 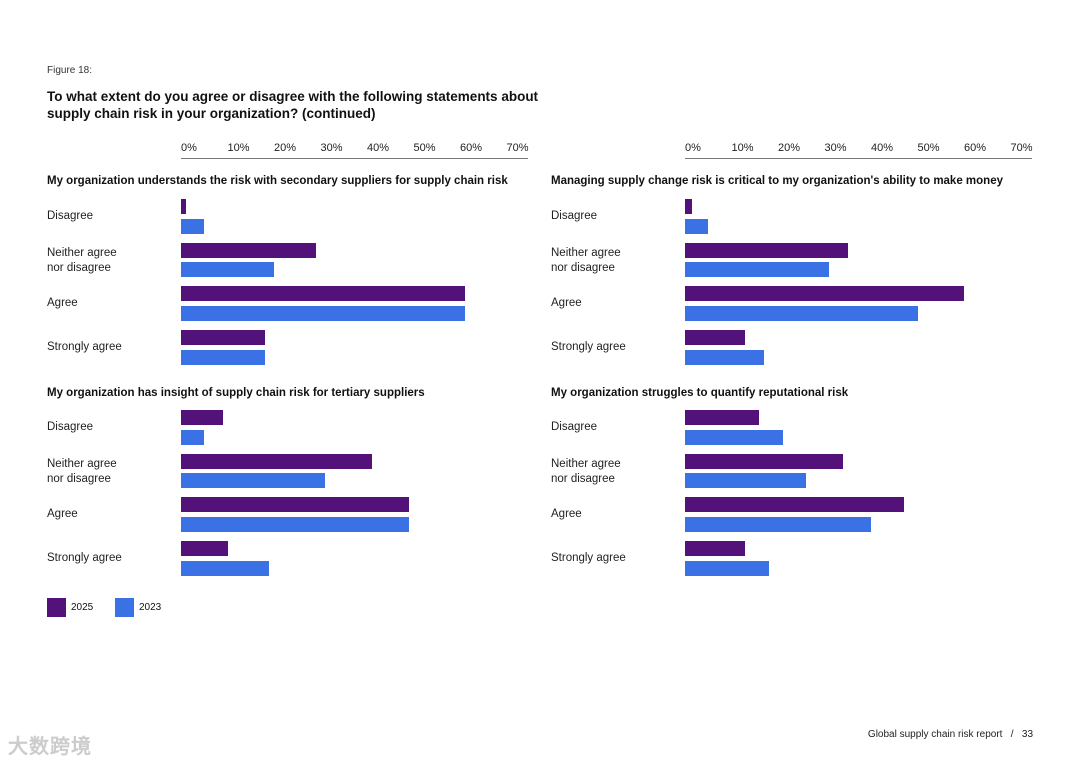 What do you see at coordinates (70, 70) in the screenshot?
I see `figure-label: Figure 18:` at bounding box center [70, 70].